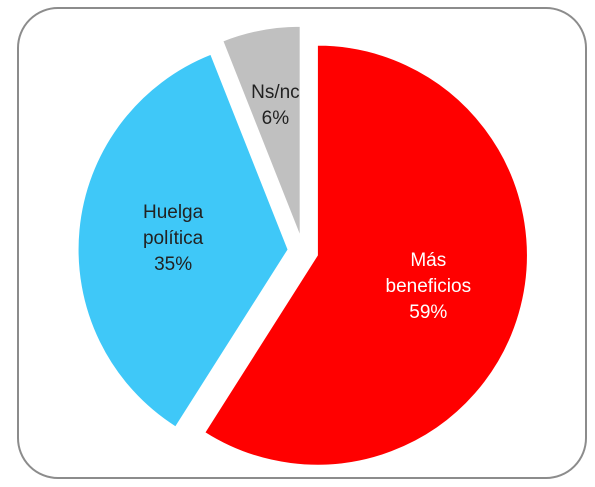  I want to click on slice-label: Más beneficios 59%, so click(428, 287).